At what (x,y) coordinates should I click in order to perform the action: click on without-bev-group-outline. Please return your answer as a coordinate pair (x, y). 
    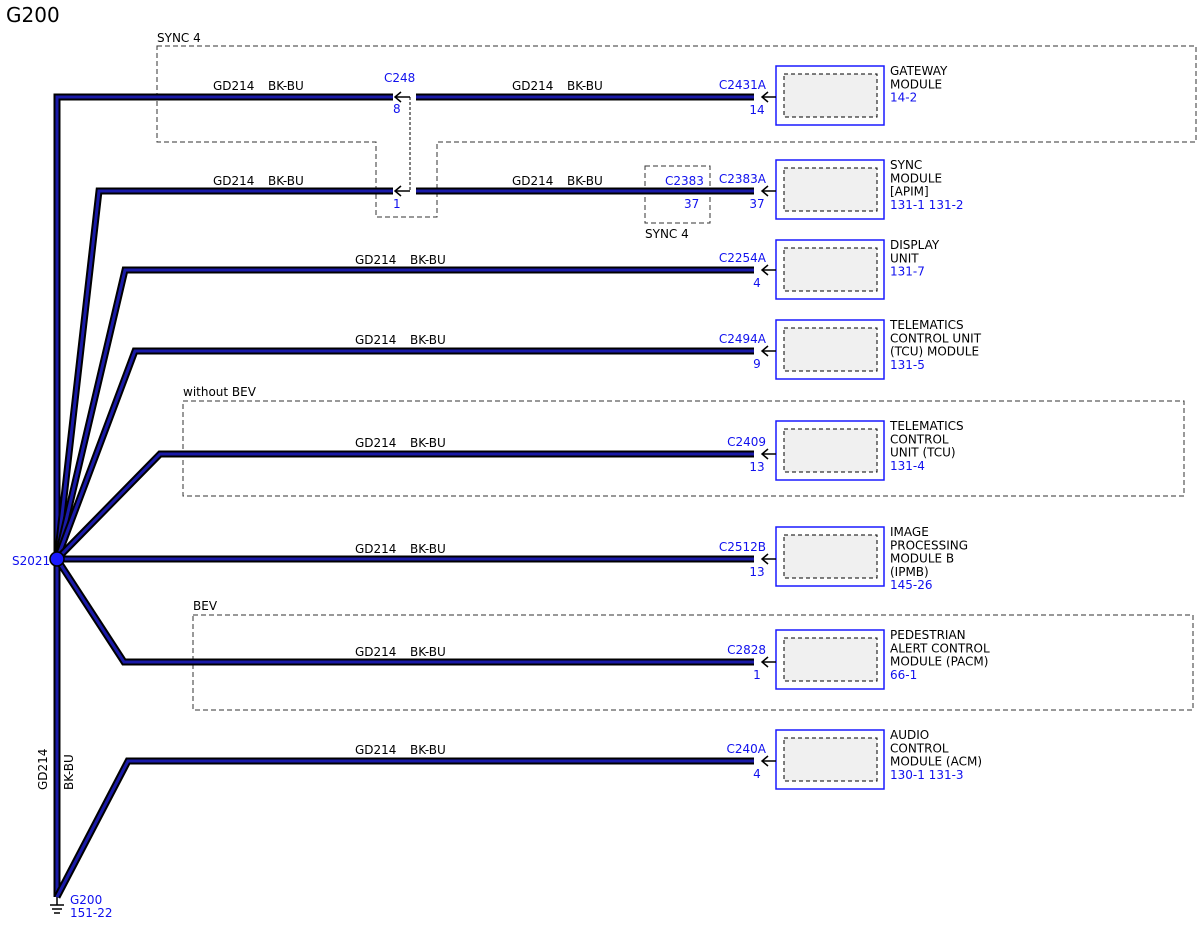
    Looking at the image, I should click on (683, 448).